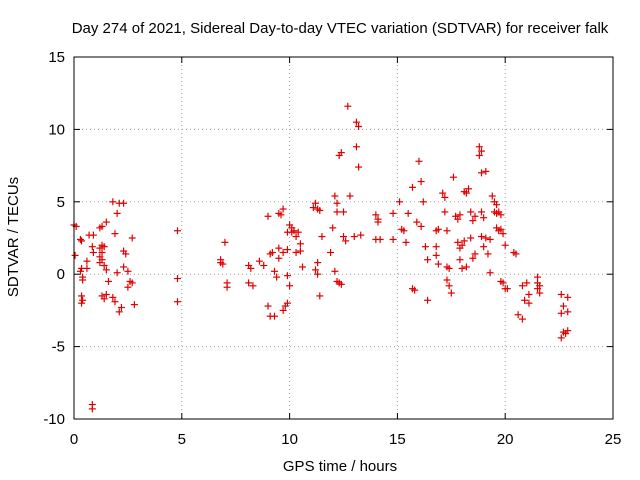  I want to click on x-tick-label: 5, so click(182, 439).